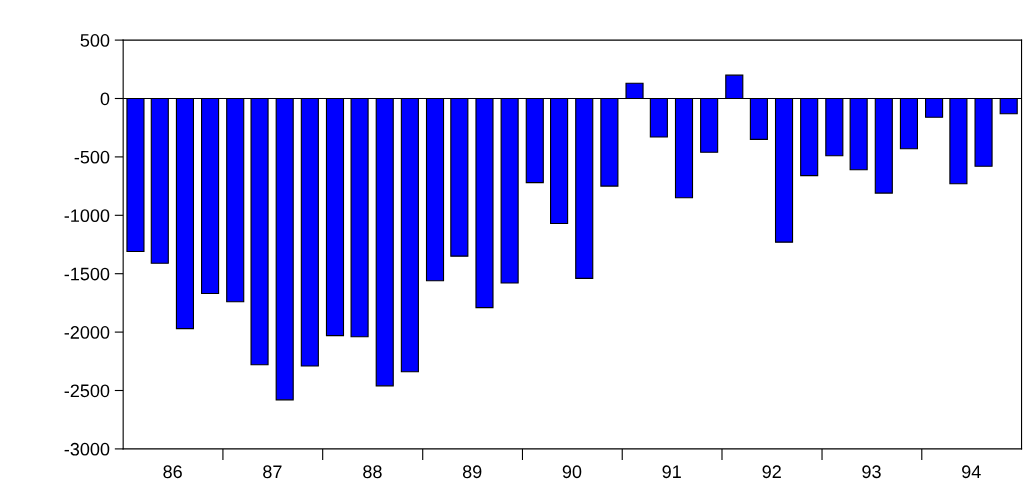 This screenshot has width=1035, height=489. Describe the element at coordinates (871, 472) in the screenshot. I see `x-tick-label: 93` at that location.